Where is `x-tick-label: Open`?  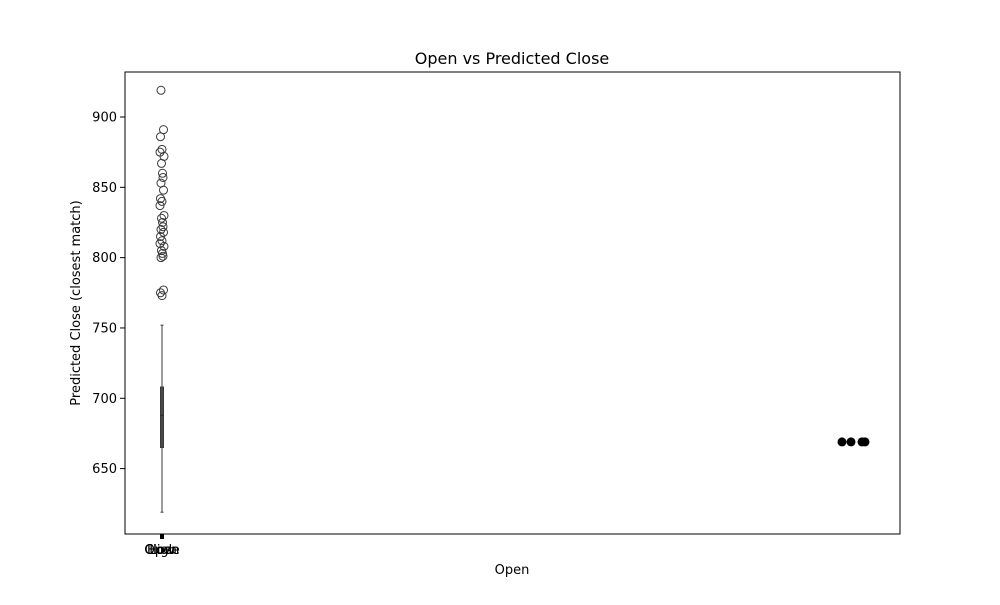 x-tick-label: Open is located at coordinates (162, 550).